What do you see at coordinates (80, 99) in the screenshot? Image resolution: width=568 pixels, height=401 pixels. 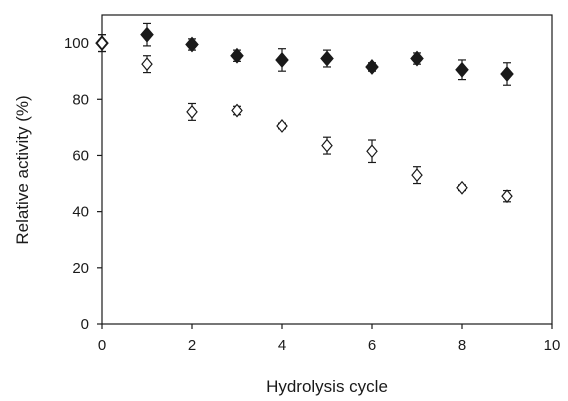 I see `y-tick-label: 80` at bounding box center [80, 99].